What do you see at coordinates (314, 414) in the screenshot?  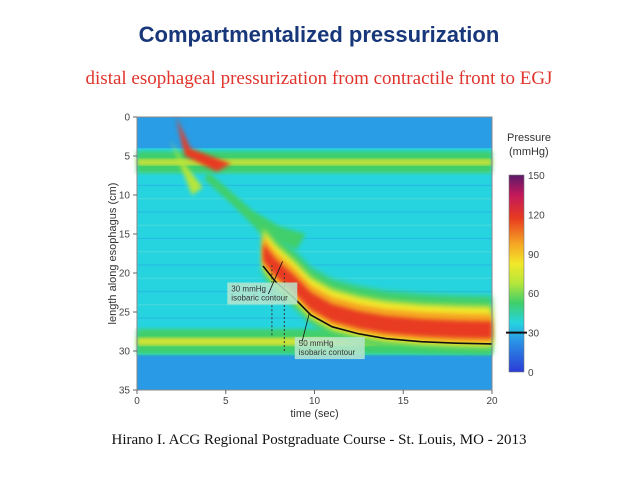 I see `x-axis-label: time (sec)` at bounding box center [314, 414].